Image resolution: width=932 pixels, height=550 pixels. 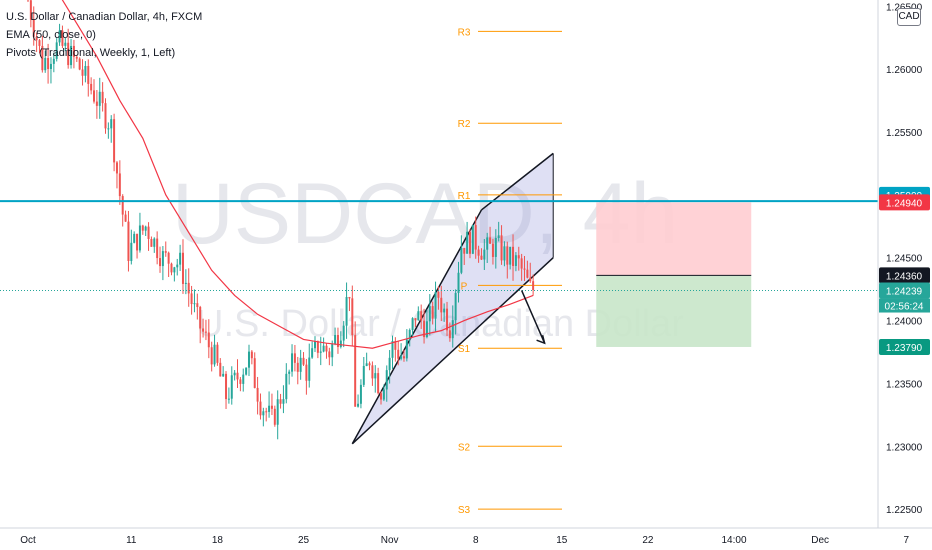 What do you see at coordinates (464, 196) in the screenshot?
I see `pivot-label-r1: R1` at bounding box center [464, 196].